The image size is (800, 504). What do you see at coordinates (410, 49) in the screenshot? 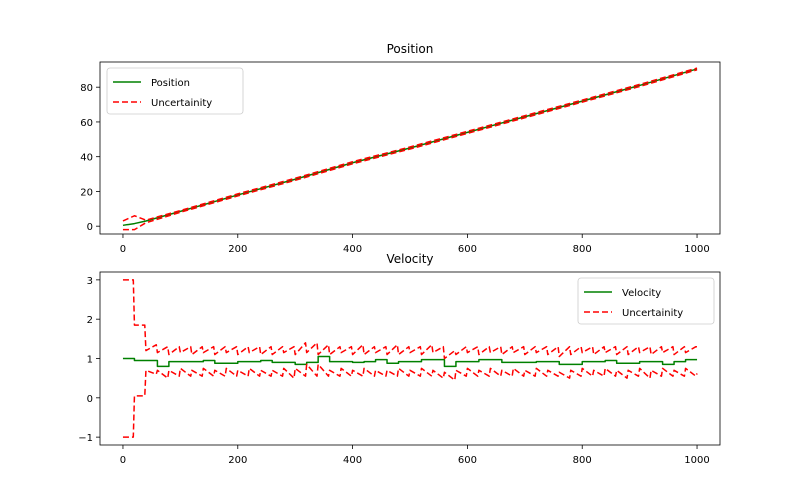
I see `position-chart-title: Position` at bounding box center [410, 49].